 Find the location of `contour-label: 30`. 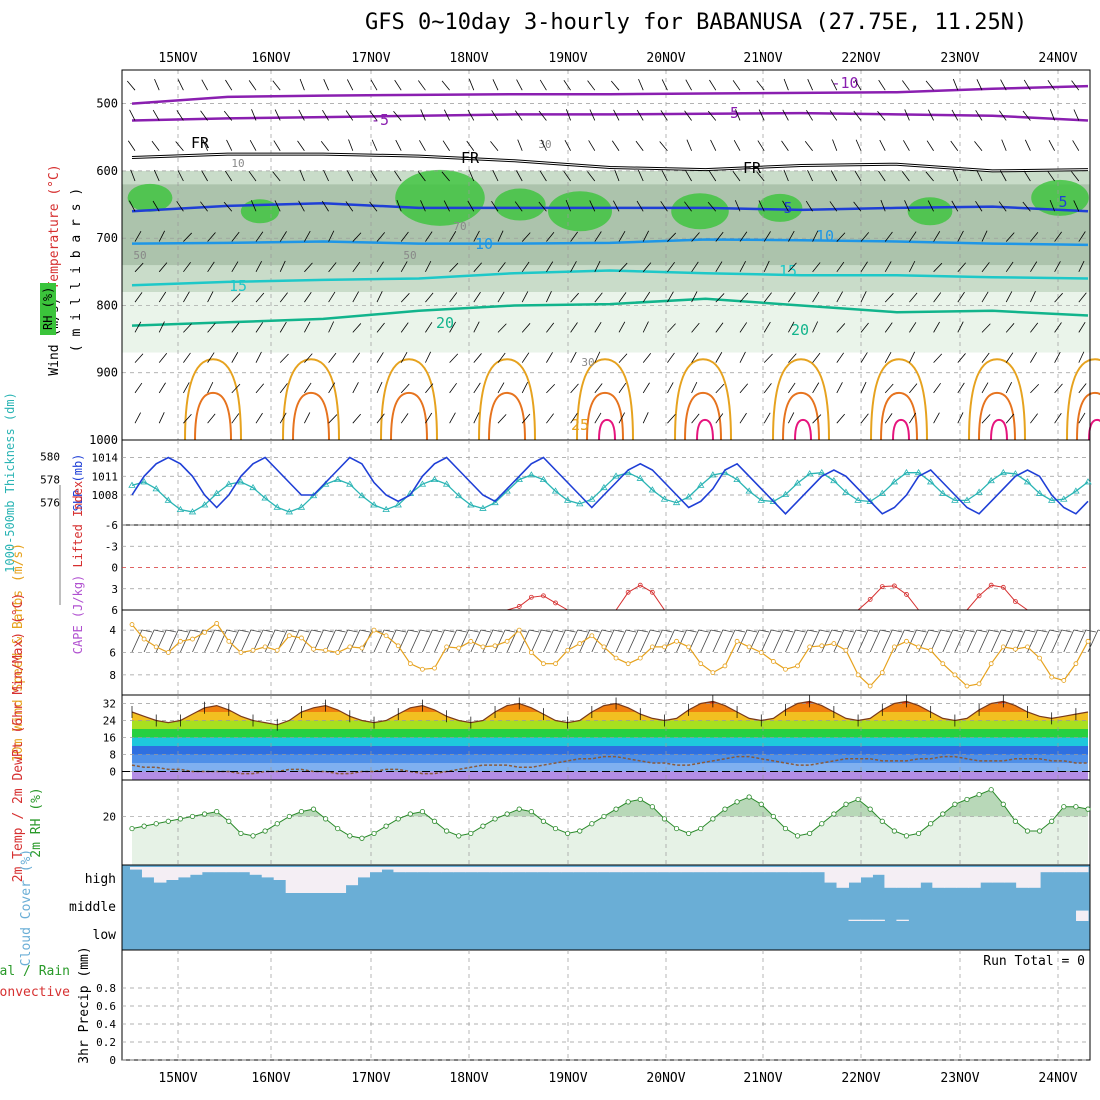

contour-label: 30 is located at coordinates (587, 362).